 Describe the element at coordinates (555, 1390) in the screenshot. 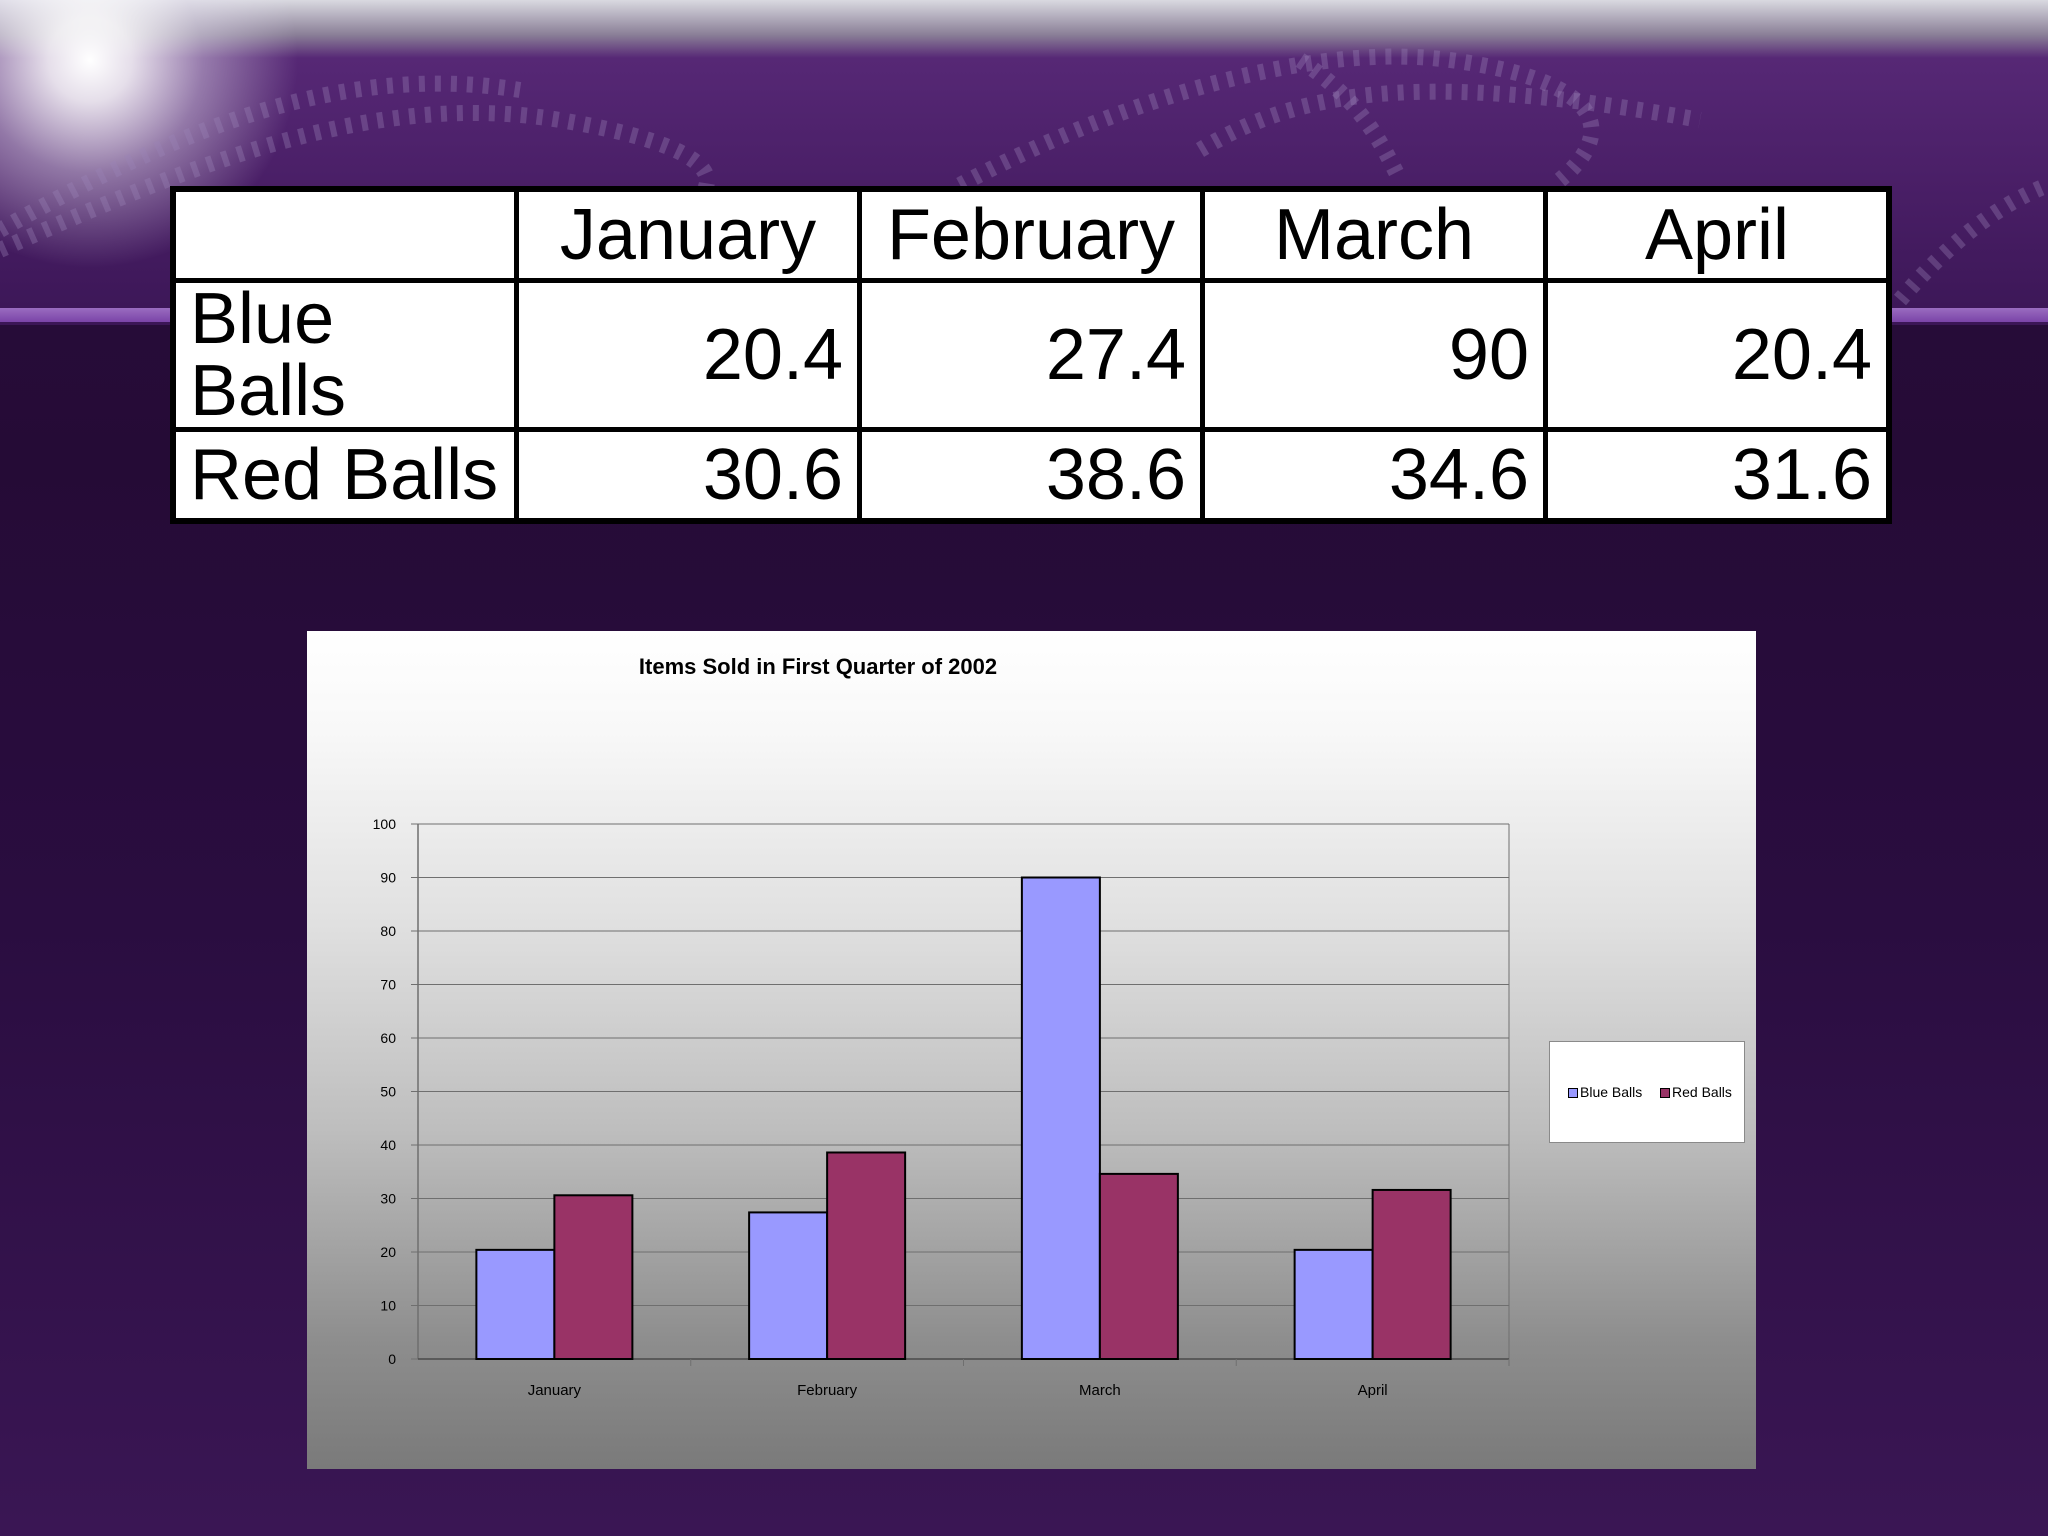

I see `x-tick-label: January` at that location.